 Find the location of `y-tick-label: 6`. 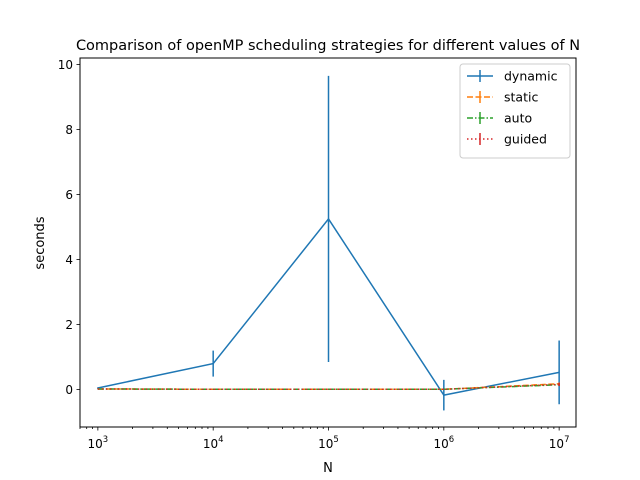

y-tick-label: 6 is located at coordinates (69, 195).